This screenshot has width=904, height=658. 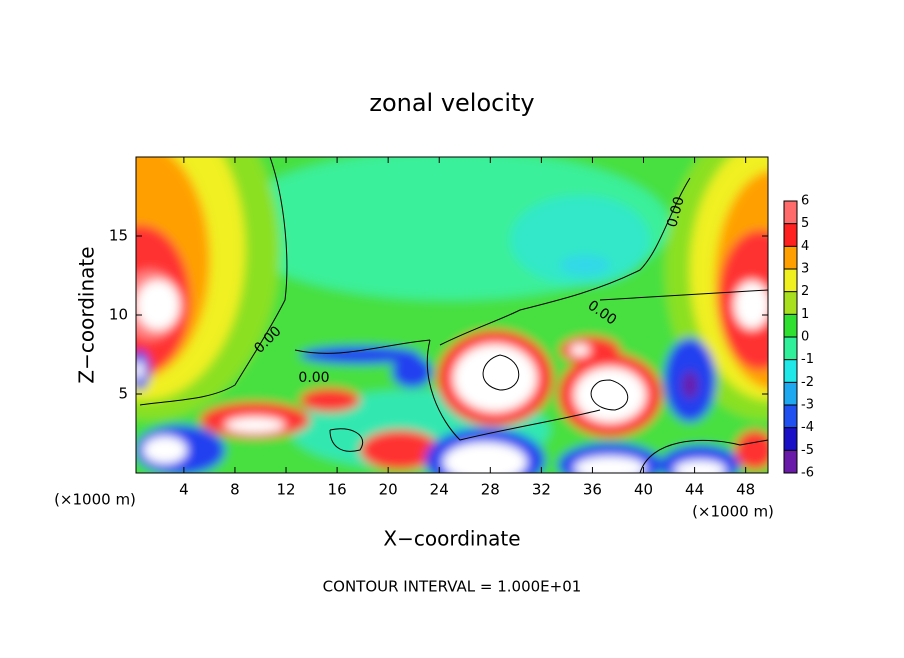 I want to click on x-tick-label: 32, so click(x=541, y=490).